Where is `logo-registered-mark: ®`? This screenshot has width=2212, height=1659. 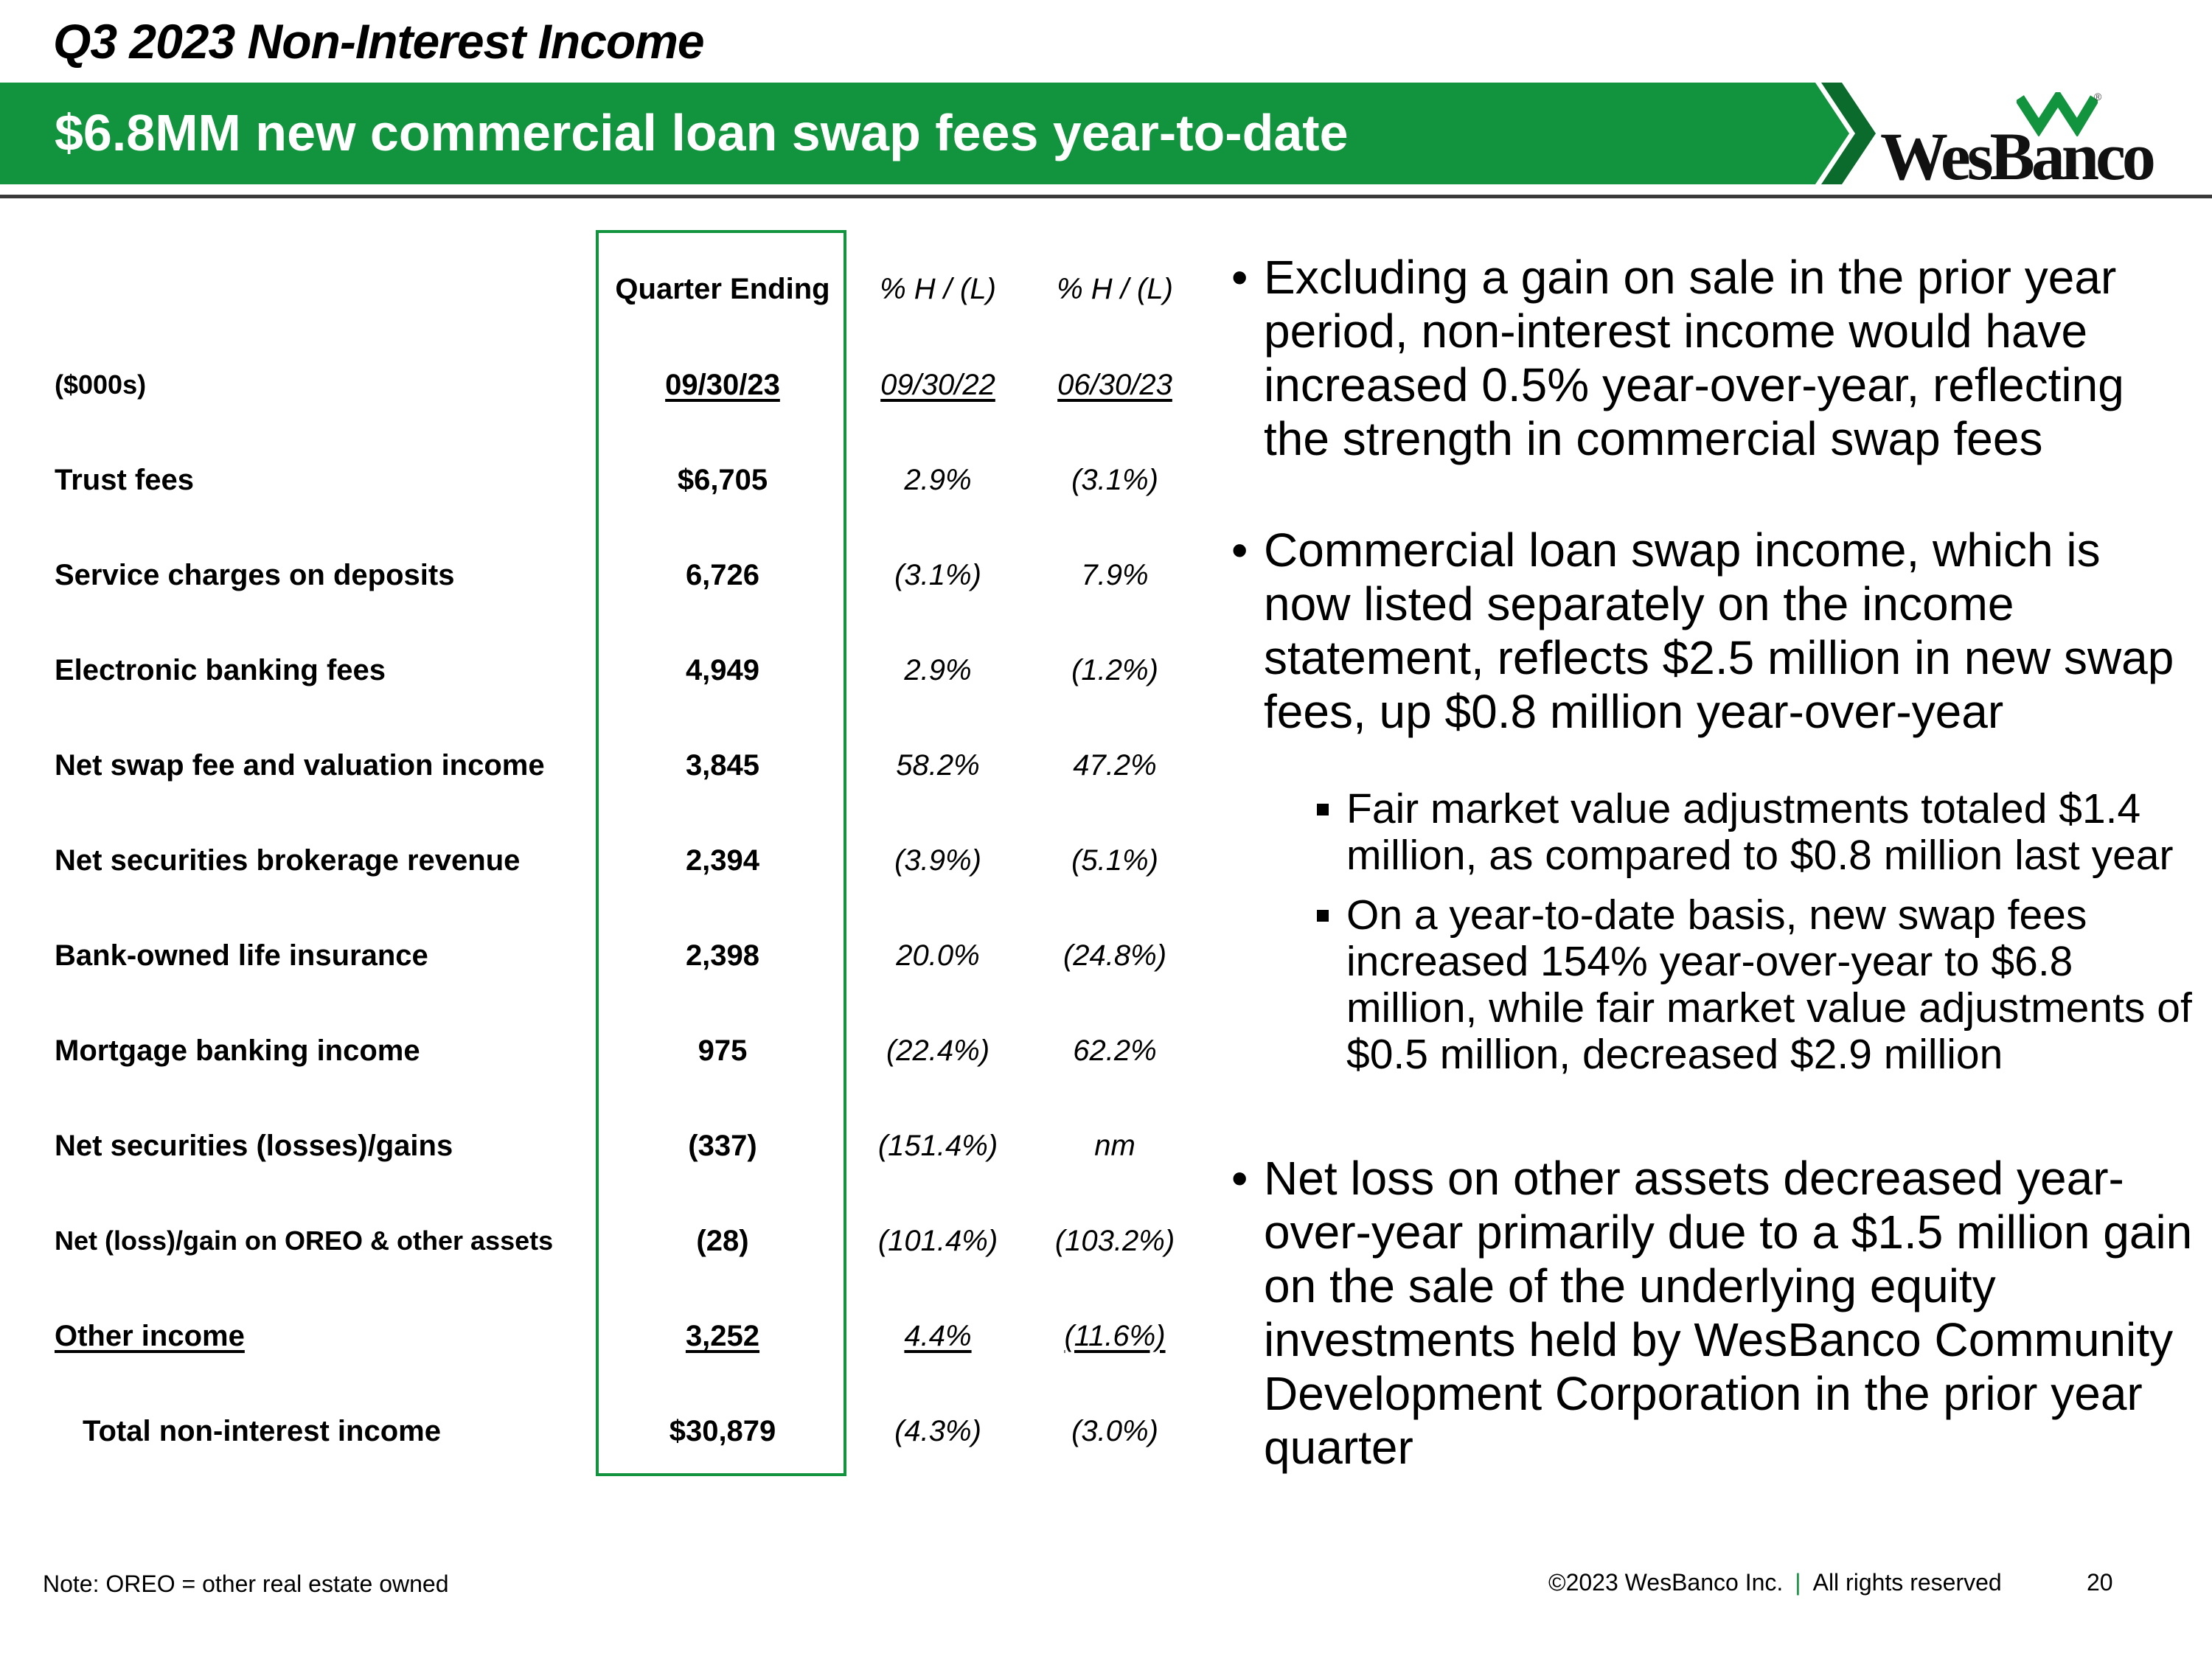 logo-registered-mark: ® is located at coordinates (2098, 96).